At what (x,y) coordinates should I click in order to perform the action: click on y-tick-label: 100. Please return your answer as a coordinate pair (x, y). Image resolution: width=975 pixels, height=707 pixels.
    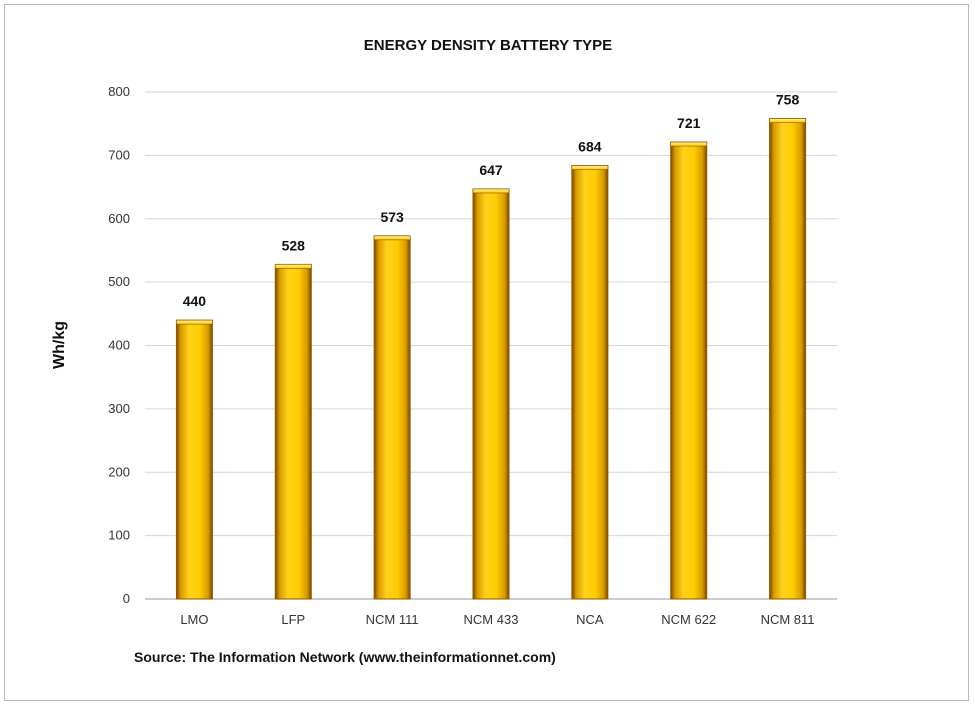
    Looking at the image, I should click on (119, 535).